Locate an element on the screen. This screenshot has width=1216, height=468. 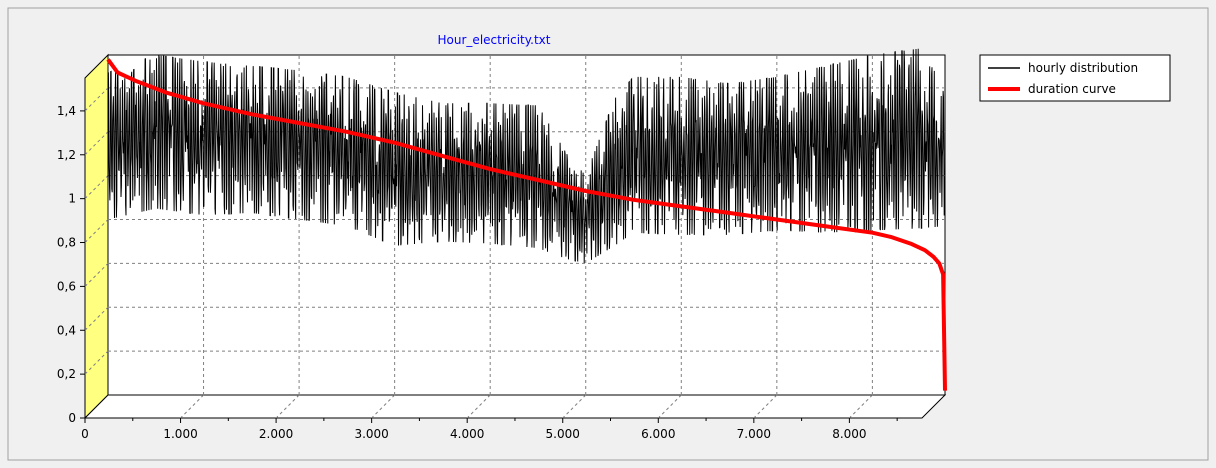
legend-box is located at coordinates (1075, 78).